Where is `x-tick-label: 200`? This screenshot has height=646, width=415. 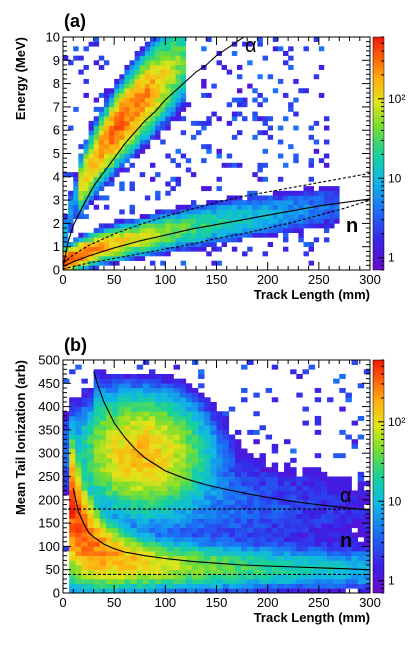
x-tick-label: 200 is located at coordinates (268, 279).